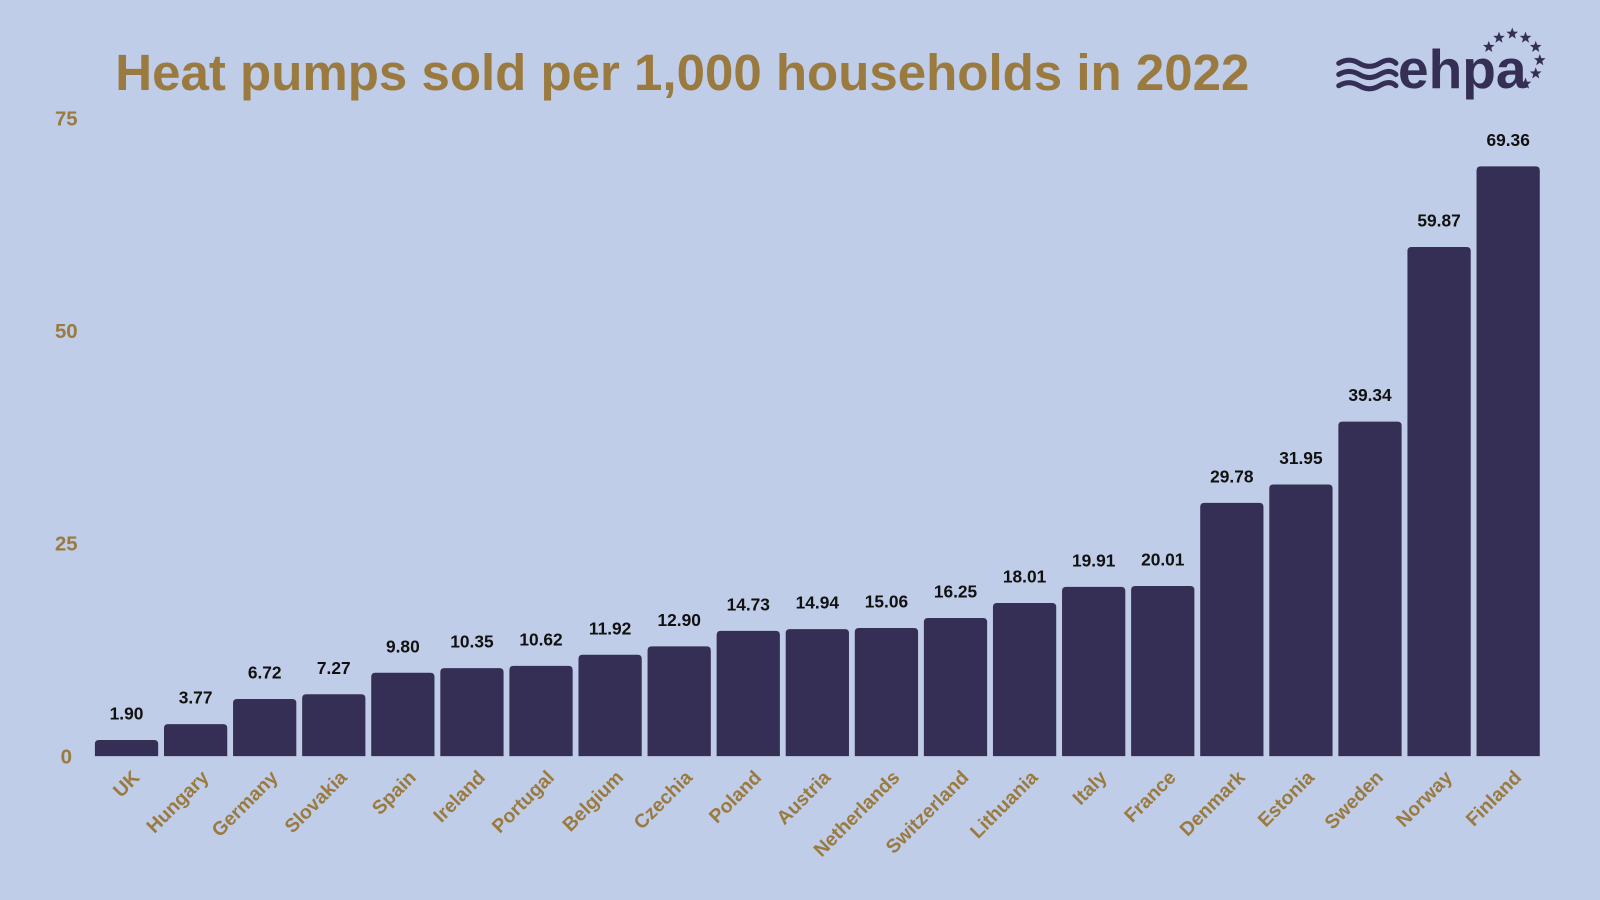  Describe the element at coordinates (1094, 560) in the screenshot. I see `value-label: 19.91` at that location.